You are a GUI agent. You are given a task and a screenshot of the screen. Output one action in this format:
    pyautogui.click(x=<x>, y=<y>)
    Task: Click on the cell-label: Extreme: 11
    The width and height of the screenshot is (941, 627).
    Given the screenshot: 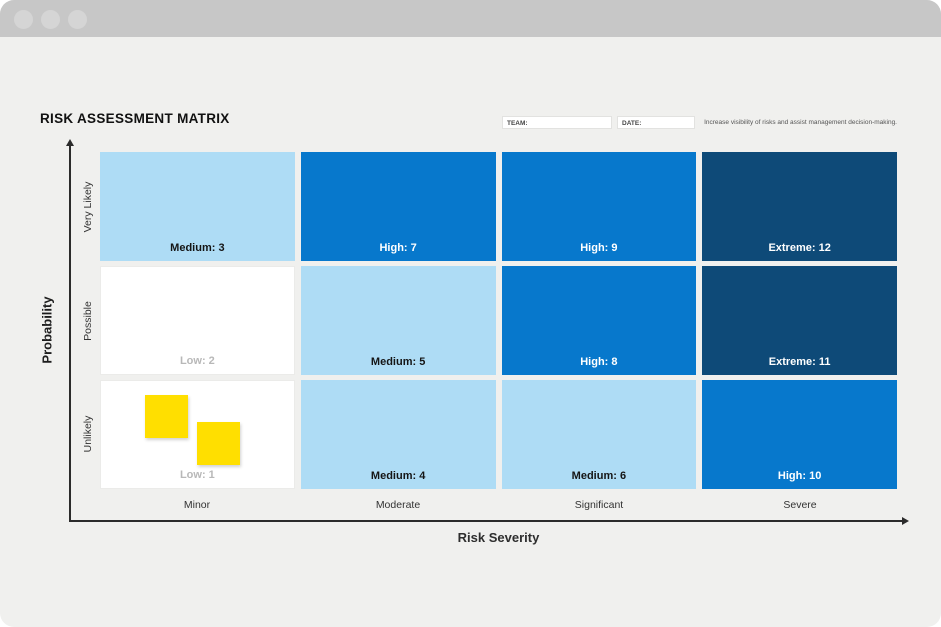 What is the action you would take?
    pyautogui.click(x=799, y=362)
    